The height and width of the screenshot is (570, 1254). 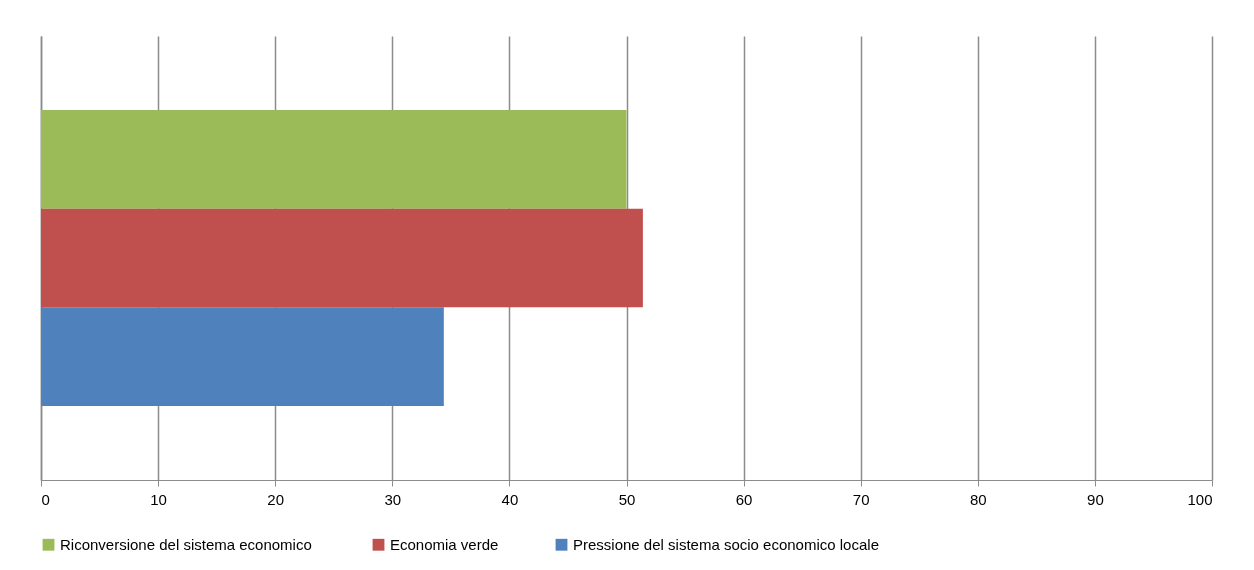 I want to click on legend-label: Economia verde, so click(x=444, y=544).